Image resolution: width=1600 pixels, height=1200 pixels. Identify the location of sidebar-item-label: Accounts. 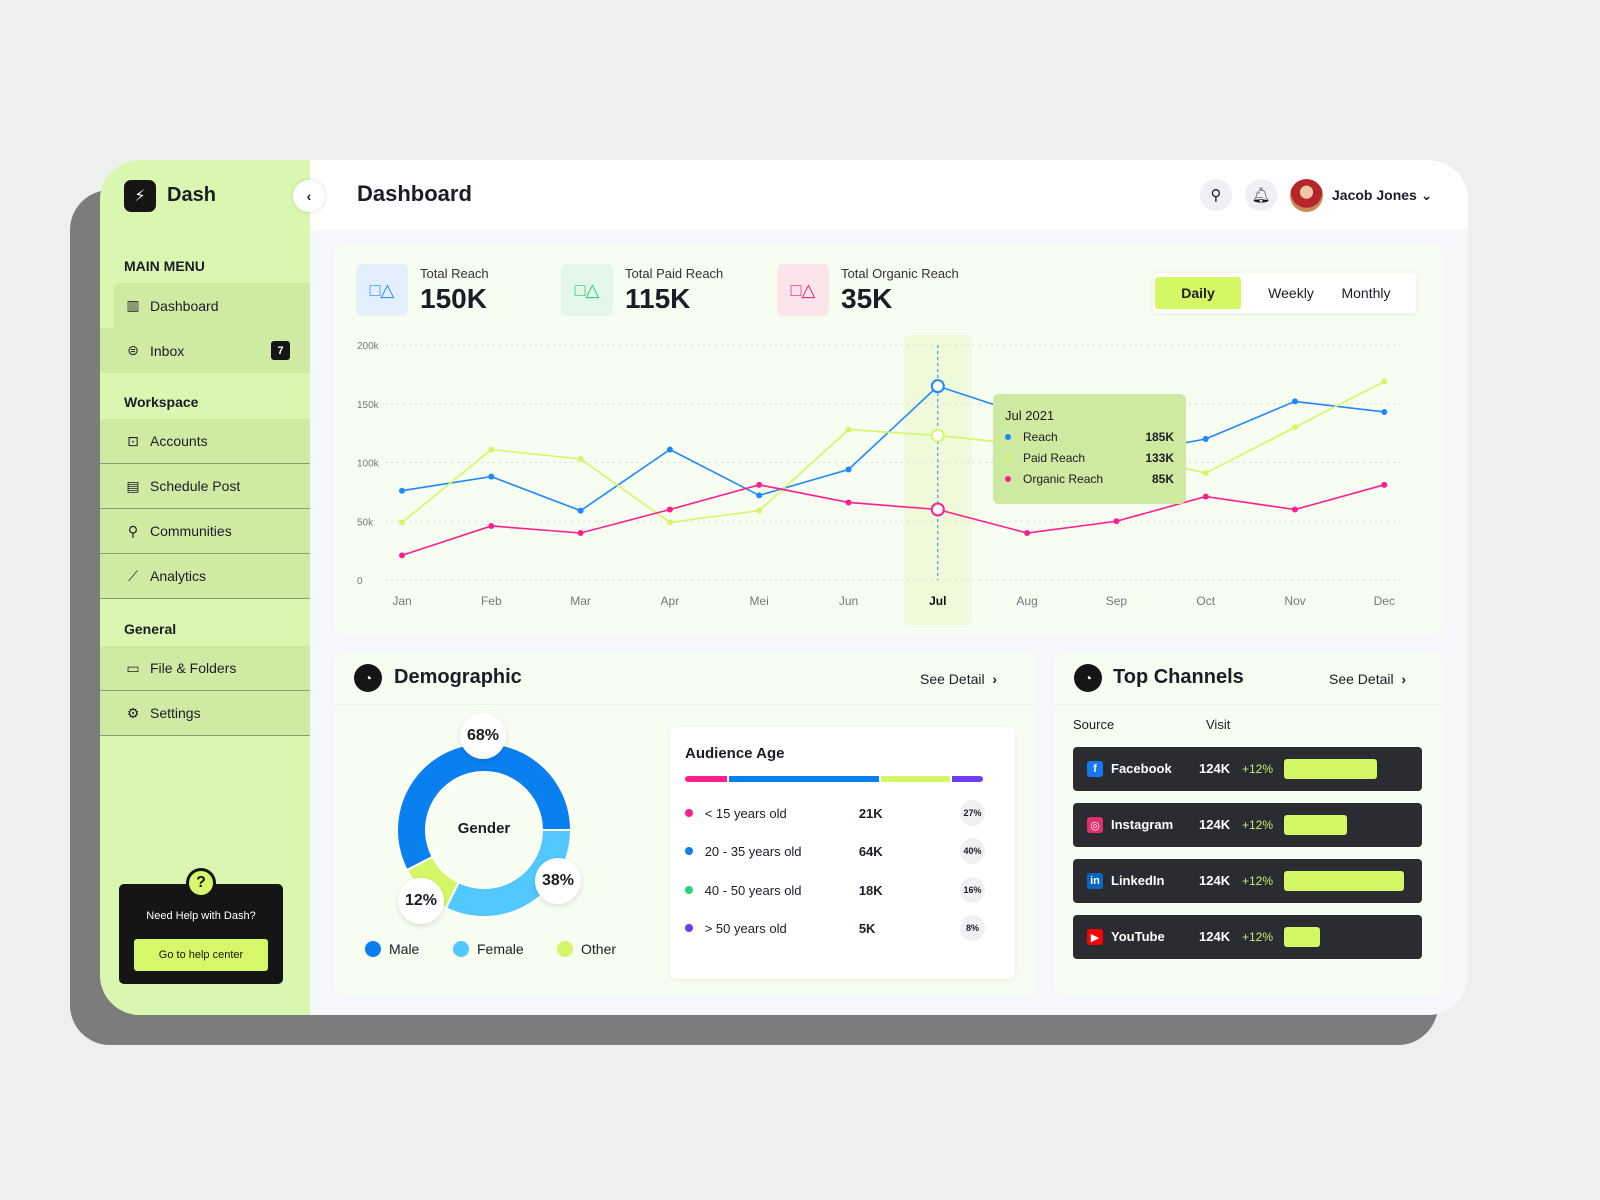
(179, 441).